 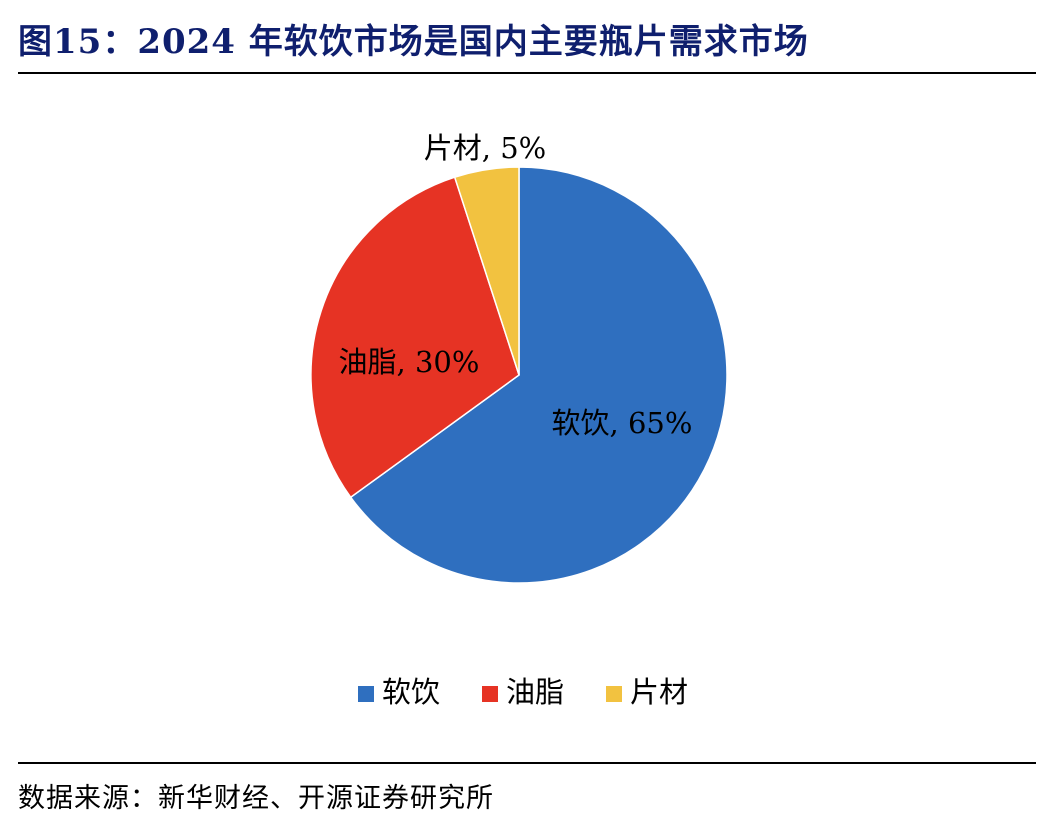 What do you see at coordinates (485, 148) in the screenshot?
I see `data-label-3: 片材, 5%` at bounding box center [485, 148].